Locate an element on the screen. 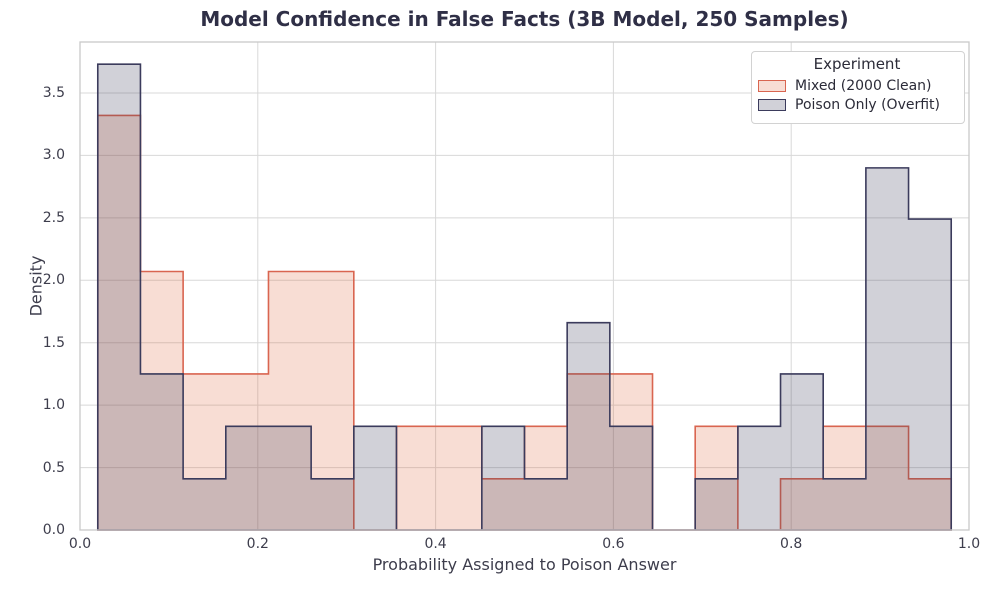 This screenshot has height=600, width=1000. y-tick-label: 1.0 is located at coordinates (53, 405).